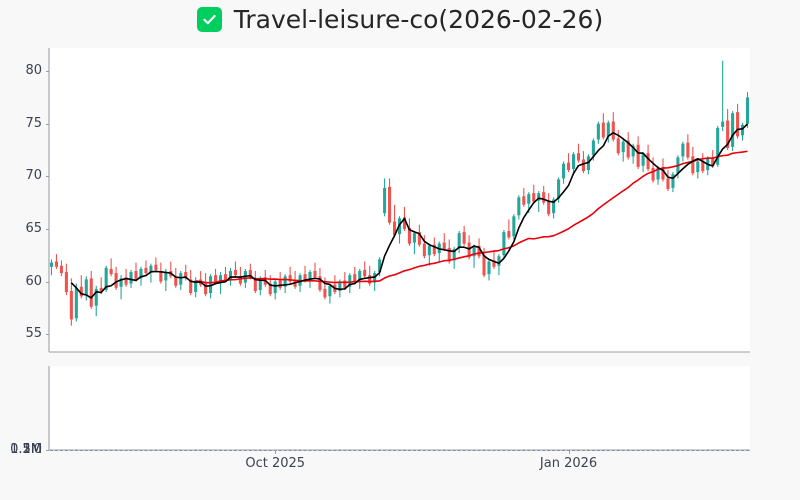 This screenshot has height=500, width=800. What do you see at coordinates (209, 19) in the screenshot?
I see `checkbox-checked-icon` at bounding box center [209, 19].